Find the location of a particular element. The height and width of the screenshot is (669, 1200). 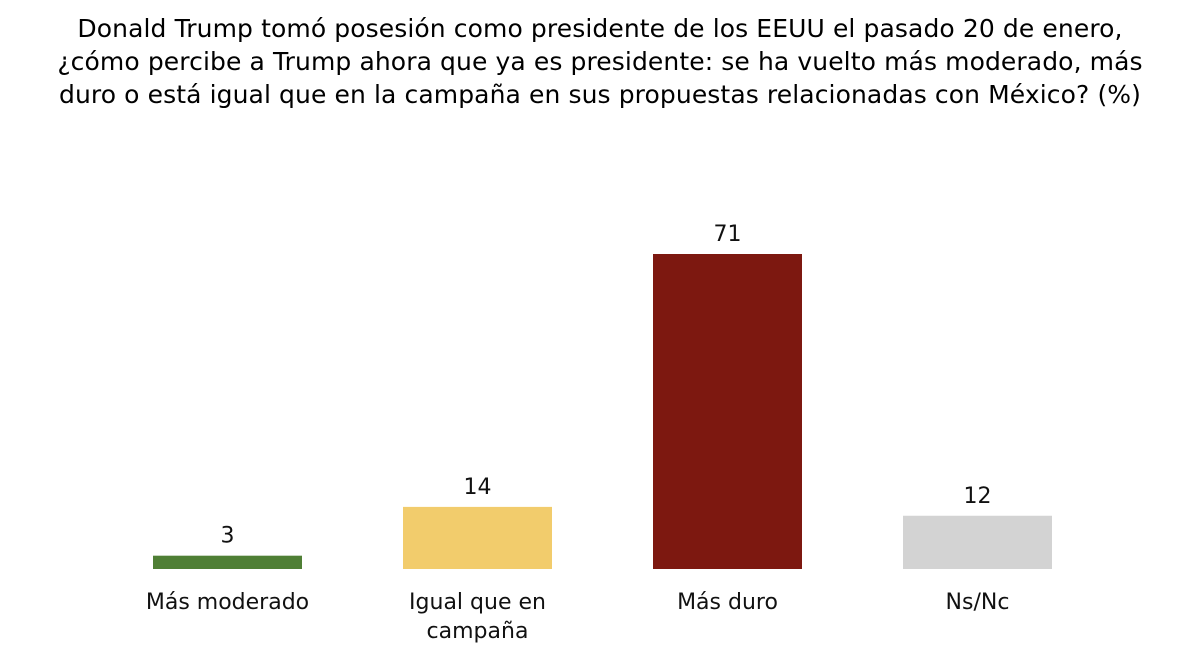

category-label-0: Más moderado is located at coordinates (227, 602).